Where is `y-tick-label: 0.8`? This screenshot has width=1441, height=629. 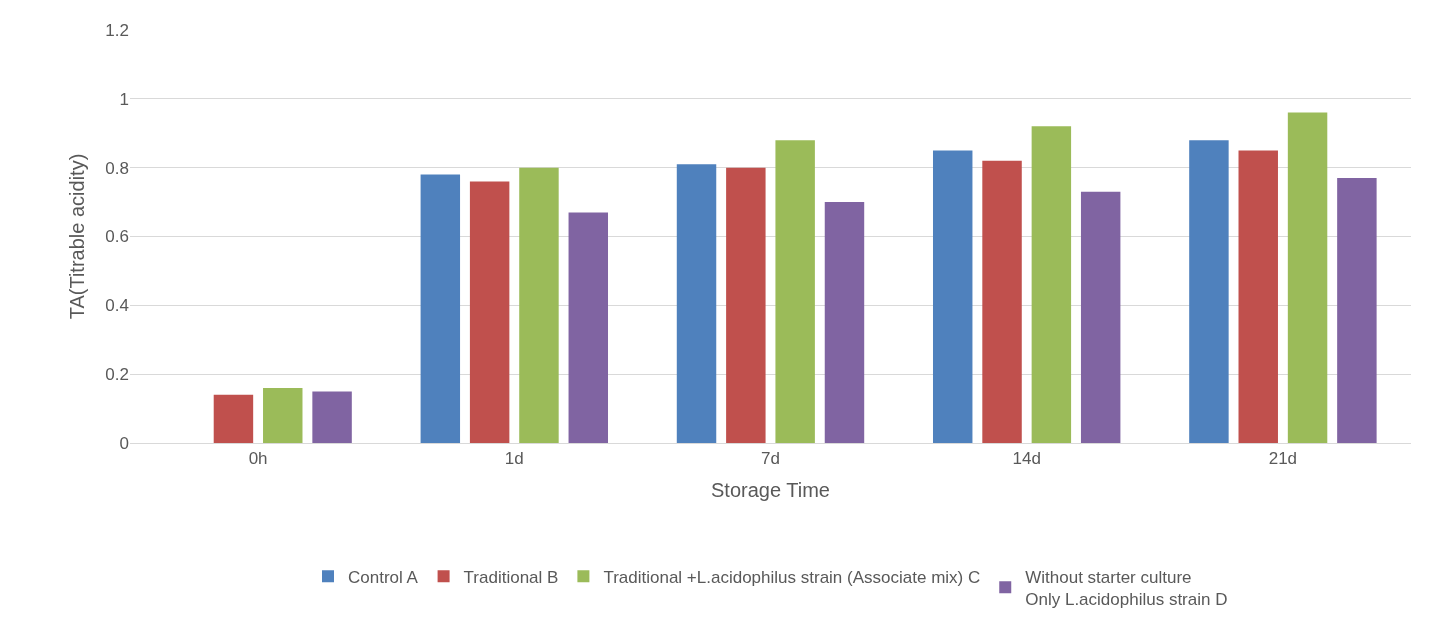
y-tick-label: 0.8 is located at coordinates (117, 168).